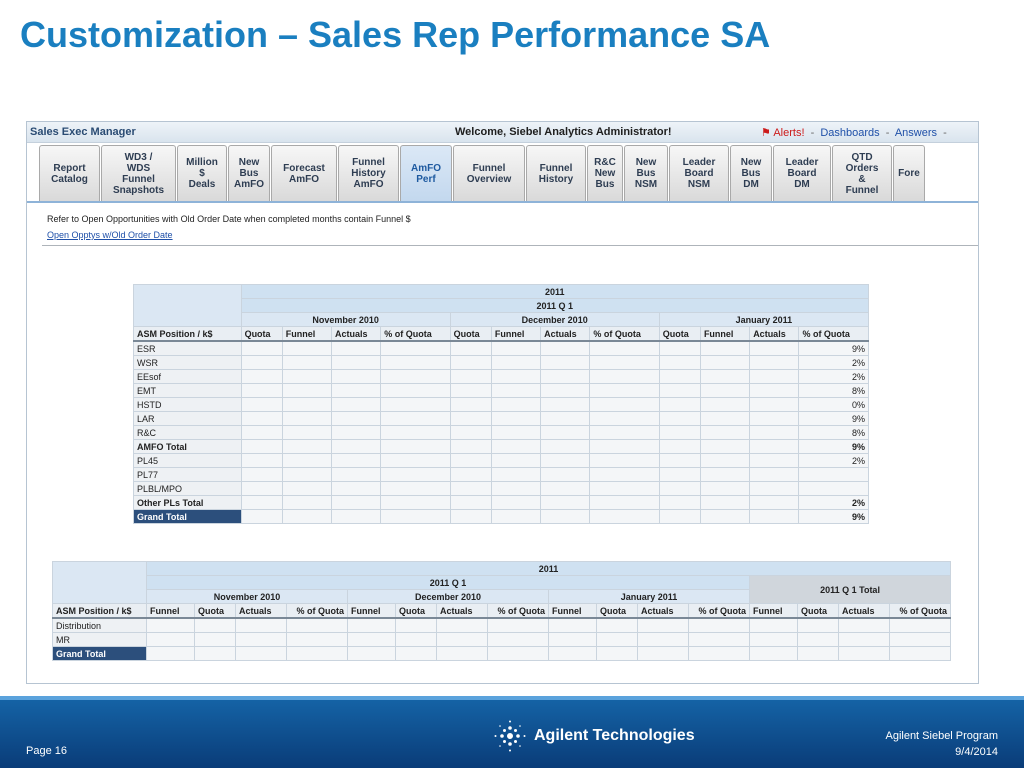  I want to click on column-header: % of Quota, so click(719, 611).